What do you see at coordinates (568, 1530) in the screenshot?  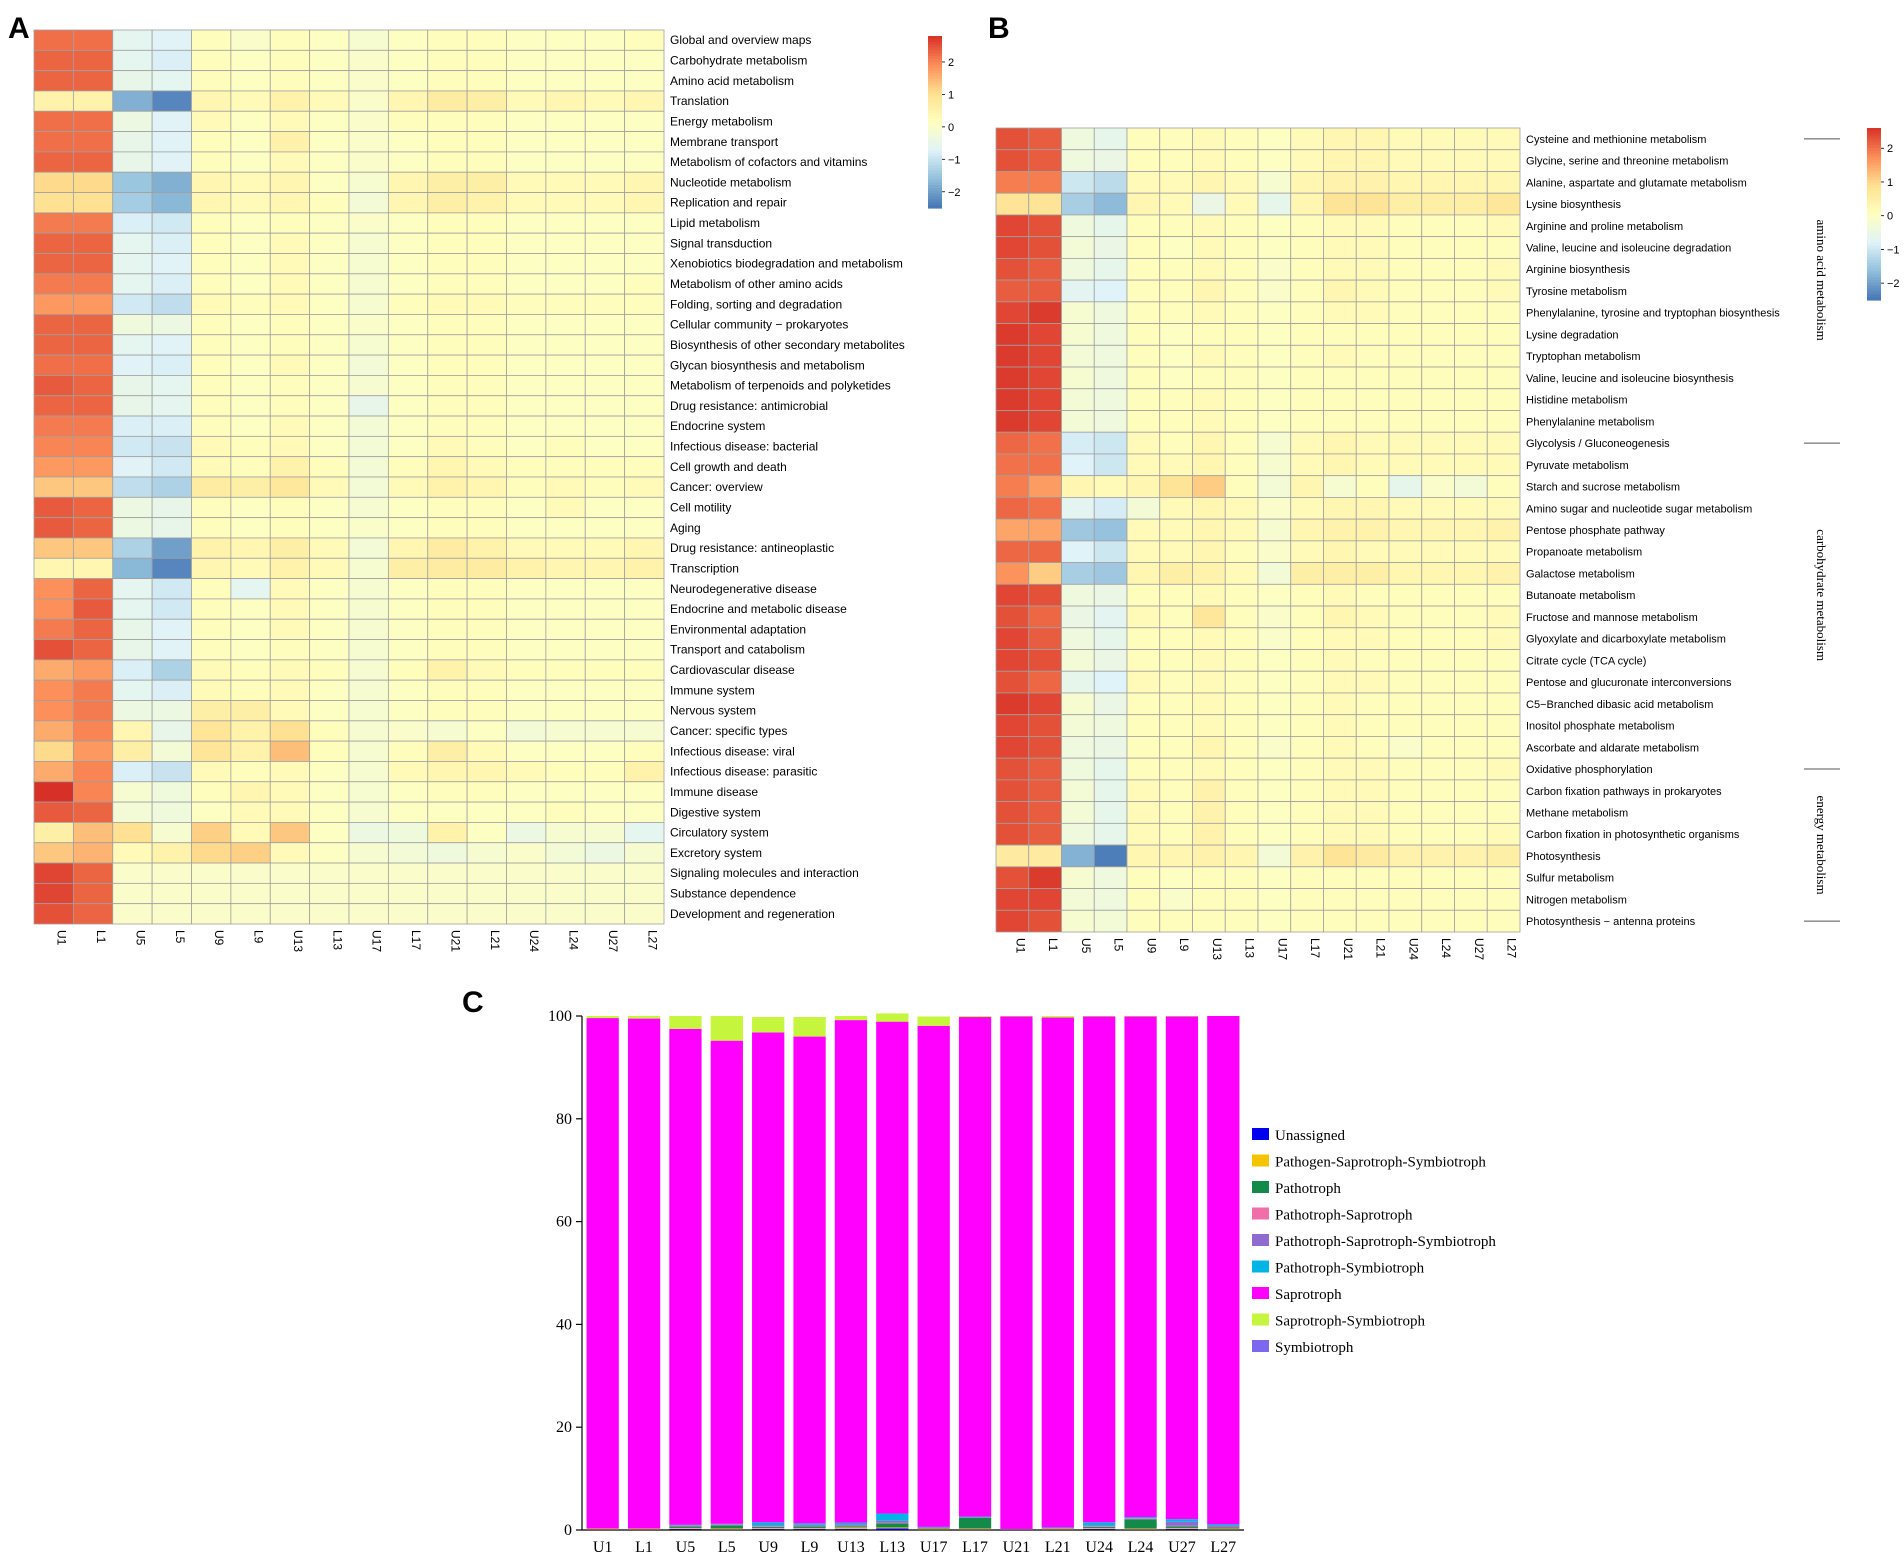 I see `y-axis-tick-label: 0` at bounding box center [568, 1530].